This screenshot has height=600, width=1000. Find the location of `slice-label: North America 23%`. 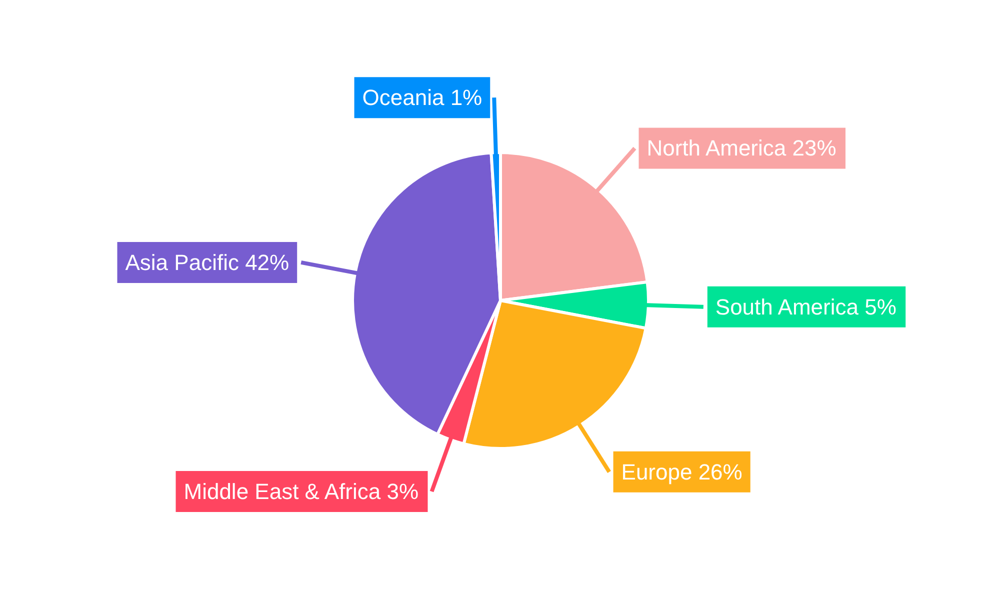

slice-label: North America 23% is located at coordinates (741, 148).